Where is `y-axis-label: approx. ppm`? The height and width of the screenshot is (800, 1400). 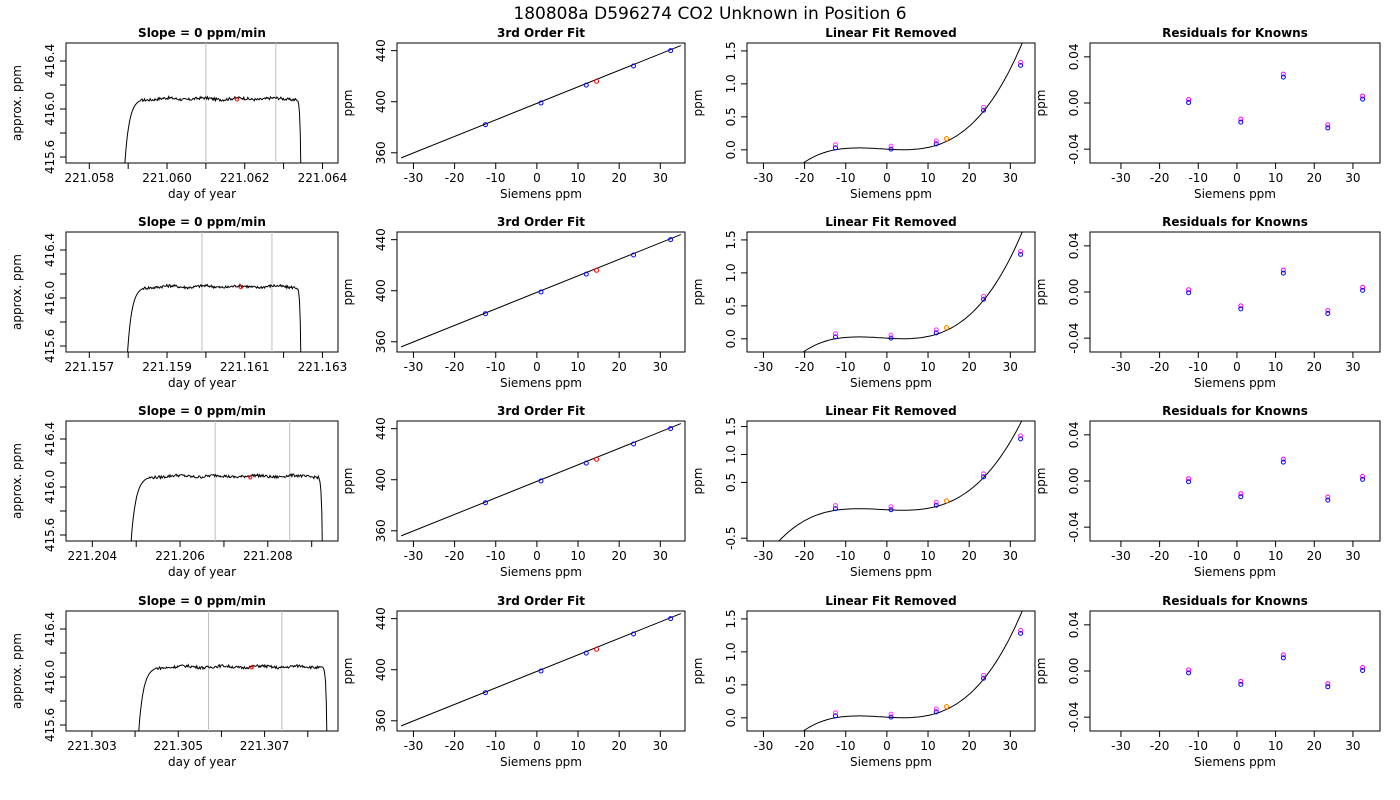 y-axis-label: approx. ppm is located at coordinates (17, 671).